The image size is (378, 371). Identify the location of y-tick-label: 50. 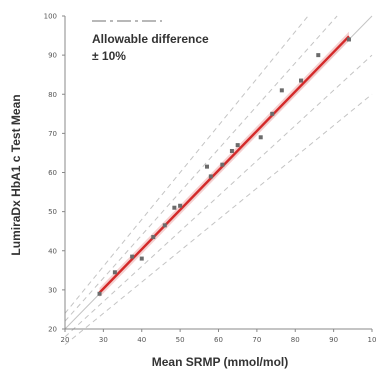
(52, 212).